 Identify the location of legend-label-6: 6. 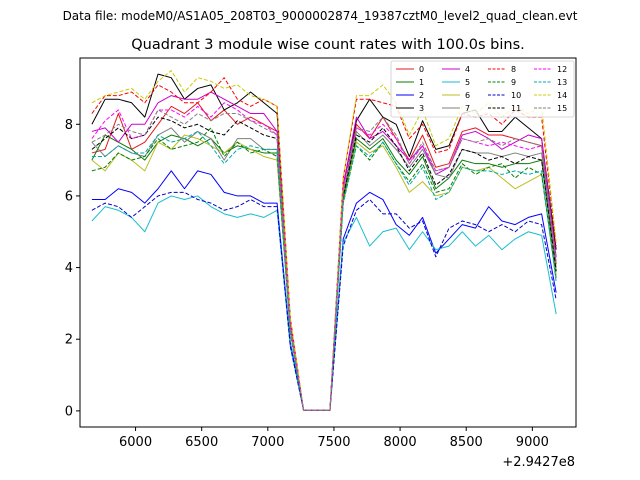
(467, 95).